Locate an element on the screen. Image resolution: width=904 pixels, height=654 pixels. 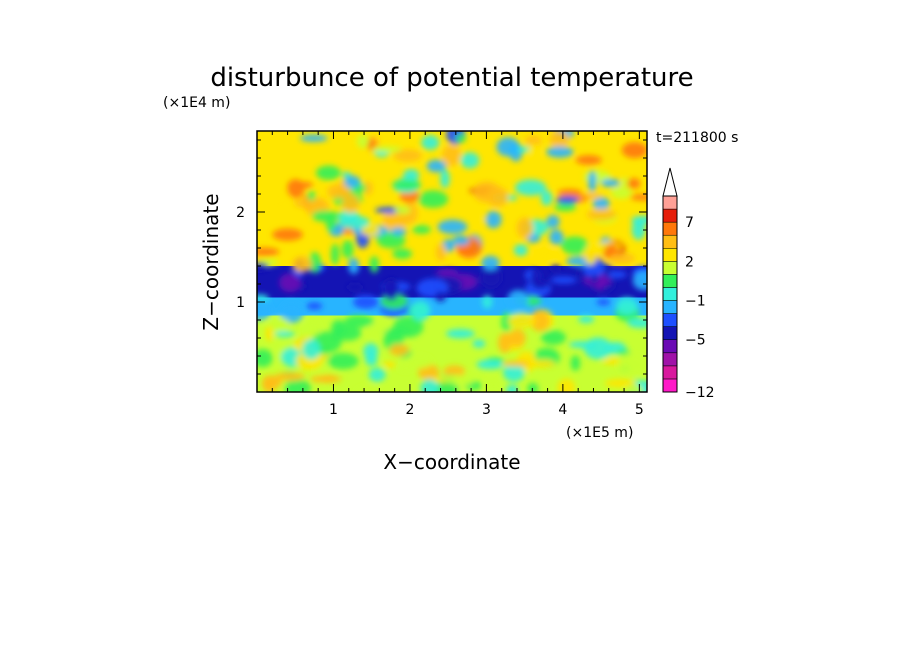
y-unit-label: (×1E4 m) is located at coordinates (196, 103).